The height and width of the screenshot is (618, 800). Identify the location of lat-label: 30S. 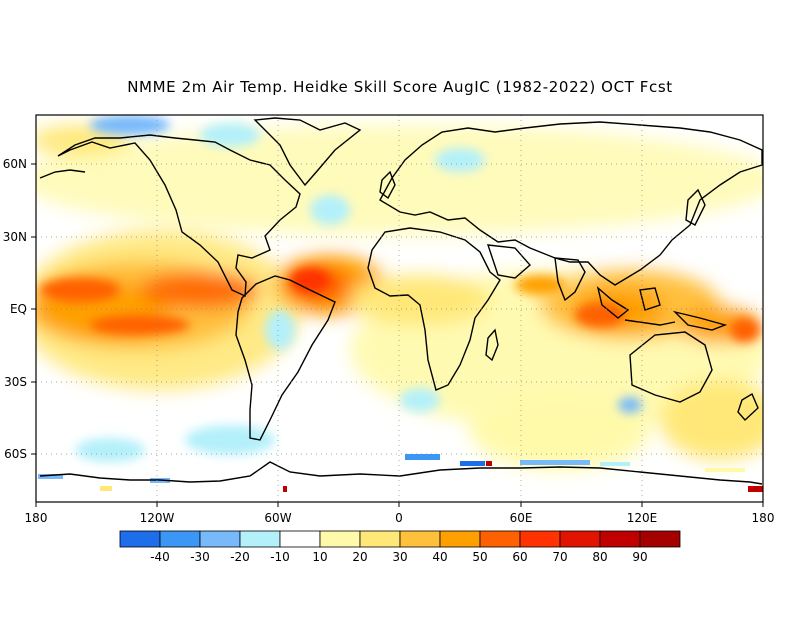
(15, 382).